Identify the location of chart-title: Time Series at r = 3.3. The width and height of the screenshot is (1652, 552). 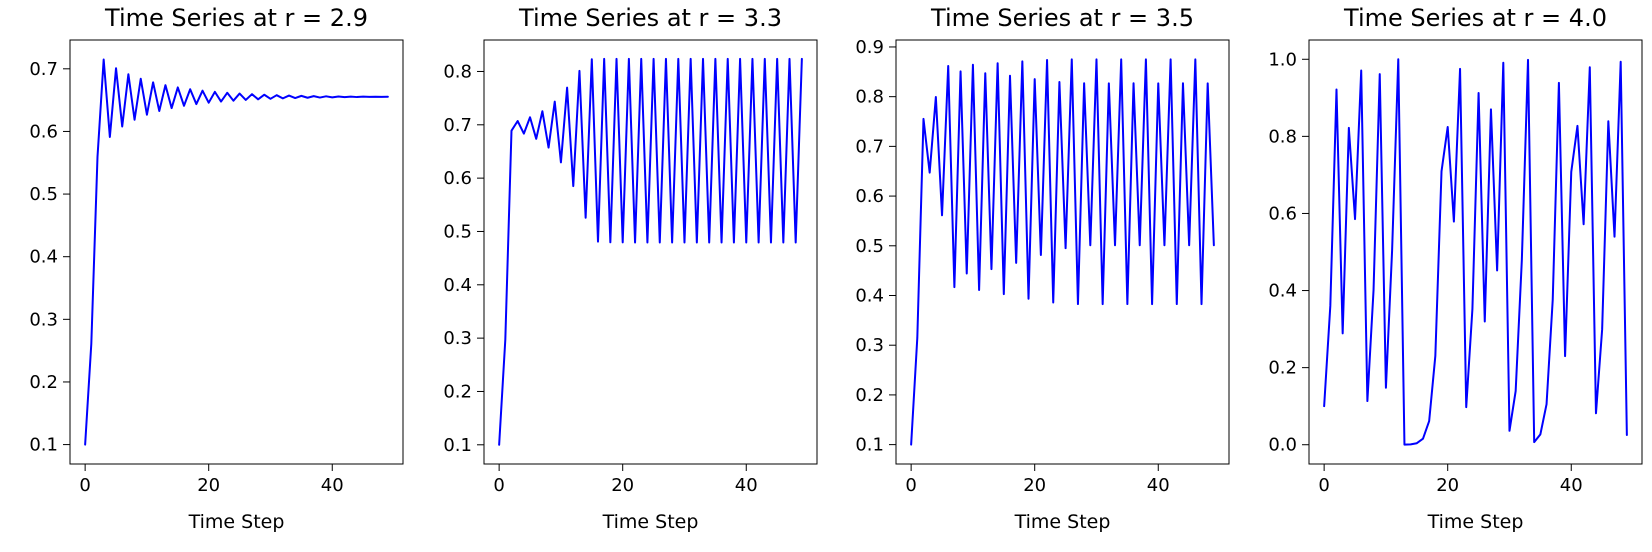
(650, 18).